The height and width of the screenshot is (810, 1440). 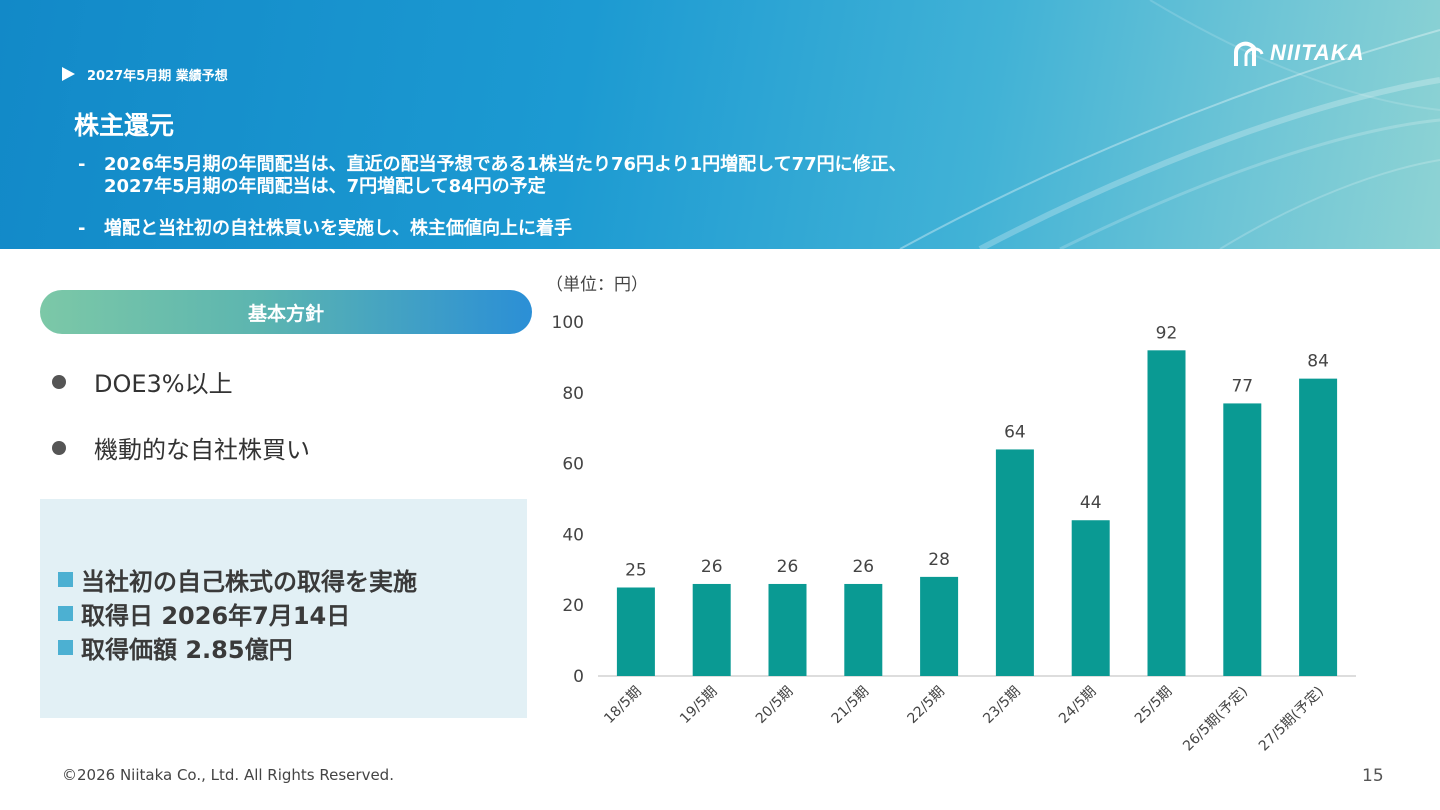 What do you see at coordinates (1167, 333) in the screenshot?
I see `bar-value-label: 92` at bounding box center [1167, 333].